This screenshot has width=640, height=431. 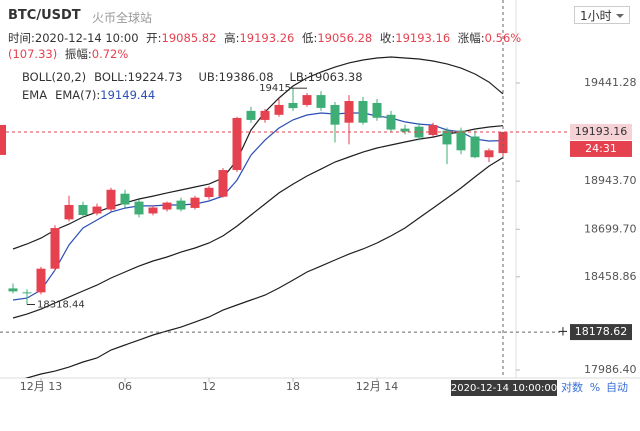 I want to click on y-tick-label: 19441.28, so click(x=610, y=82).